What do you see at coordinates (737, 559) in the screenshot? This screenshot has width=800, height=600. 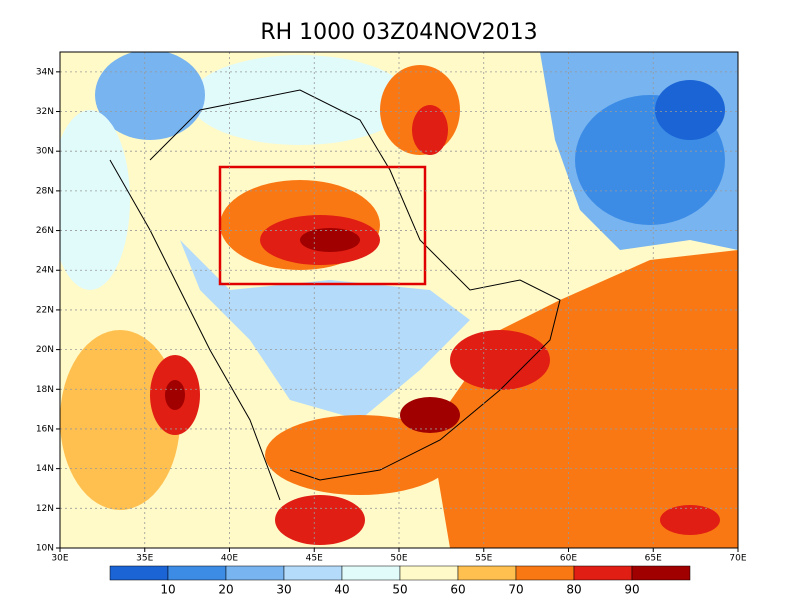 I see `x-tick-label: 70E` at bounding box center [737, 559].